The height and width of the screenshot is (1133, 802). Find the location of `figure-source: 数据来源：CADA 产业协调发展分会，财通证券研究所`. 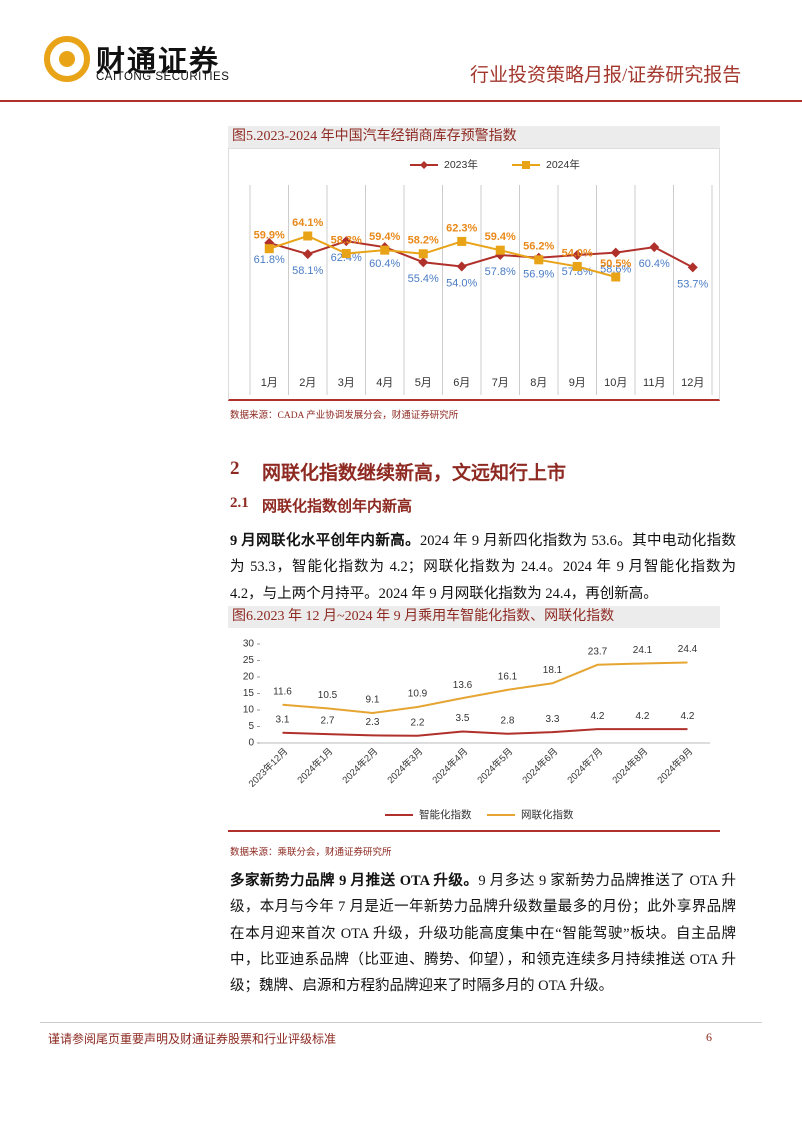

figure-source: 数据来源：CADA 产业协调发展分会，财通证券研究所 is located at coordinates (344, 416).